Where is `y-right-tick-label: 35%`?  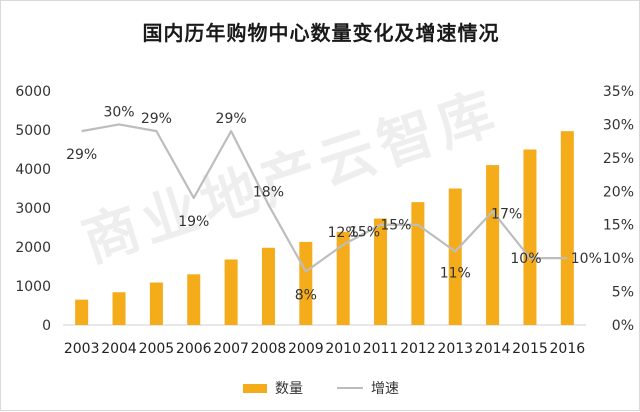
y-right-tick-label: 35% is located at coordinates (618, 92).